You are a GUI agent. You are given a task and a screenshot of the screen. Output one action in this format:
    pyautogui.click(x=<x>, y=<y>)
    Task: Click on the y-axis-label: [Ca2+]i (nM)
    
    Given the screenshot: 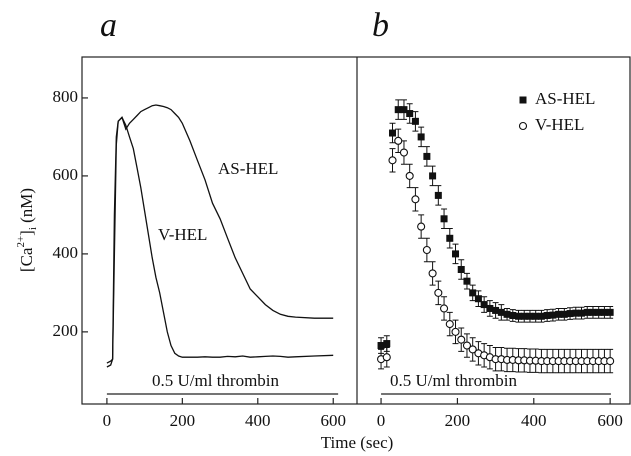 What is the action you would take?
    pyautogui.click(x=27, y=230)
    